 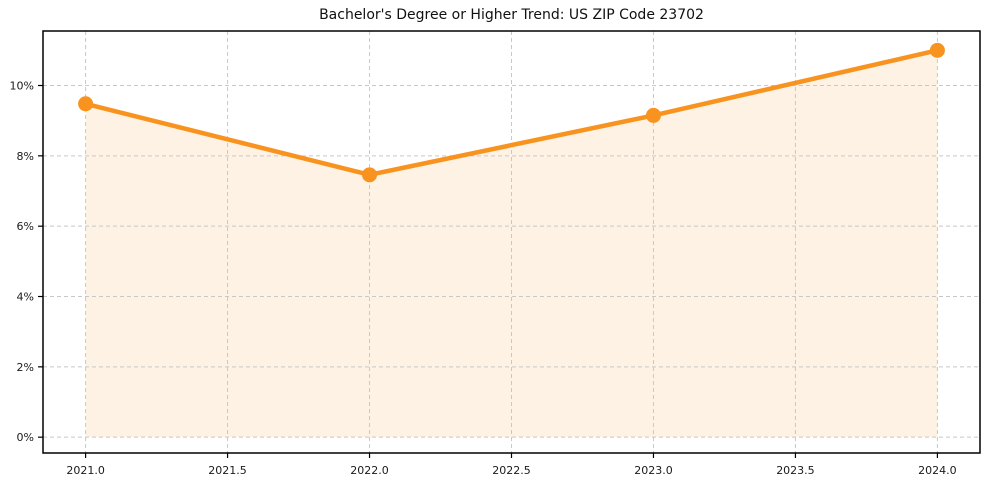 What do you see at coordinates (227, 470) in the screenshot?
I see `x-tick-label: 2021.5` at bounding box center [227, 470].